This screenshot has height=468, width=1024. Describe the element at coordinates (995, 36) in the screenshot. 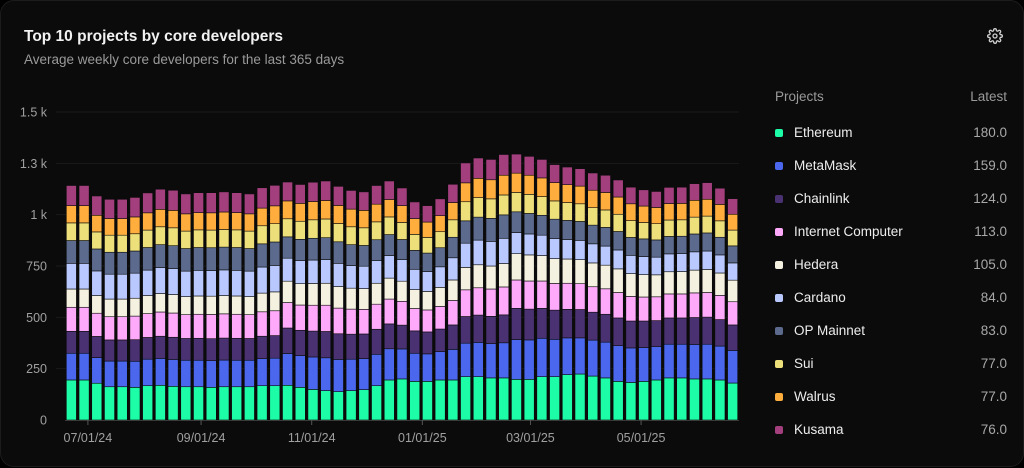

I see `gear-icon` at that location.